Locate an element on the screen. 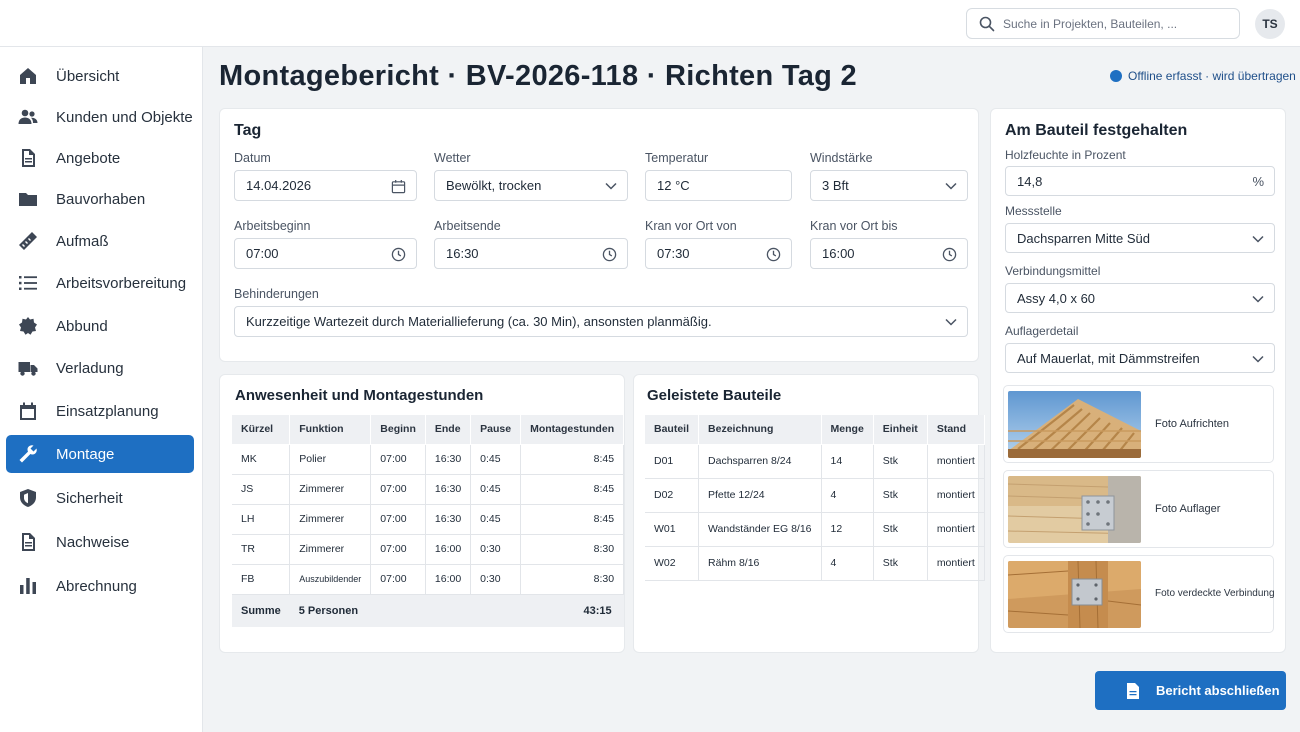 The image size is (1300, 732). sidebar-item-label: Sicherheit is located at coordinates (89, 498).